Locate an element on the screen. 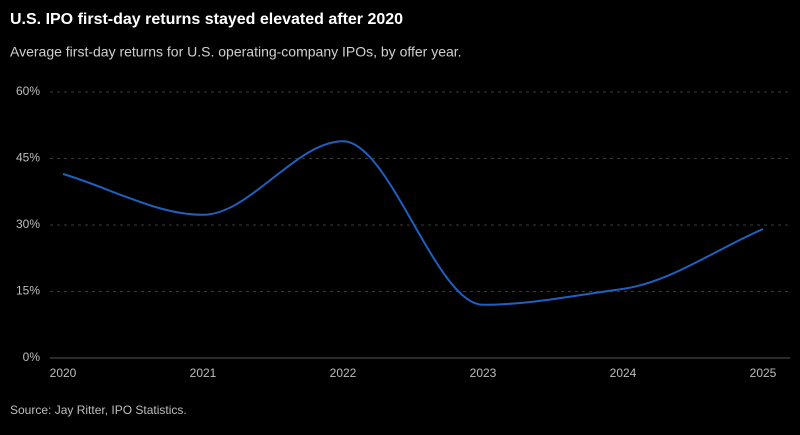 This screenshot has width=800, height=435. y-tick-label: 0% is located at coordinates (32, 357).